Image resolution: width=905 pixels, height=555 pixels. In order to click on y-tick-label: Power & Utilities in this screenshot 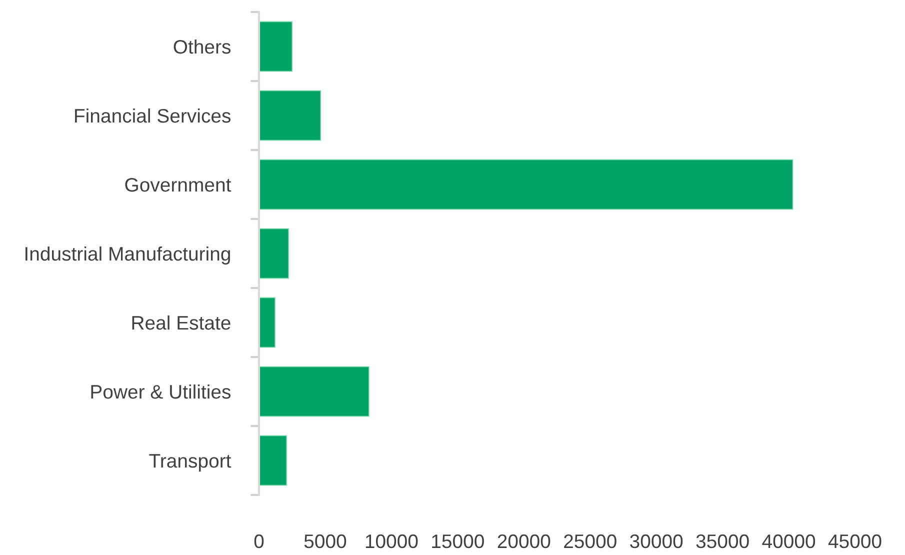, I will do `click(161, 391)`.